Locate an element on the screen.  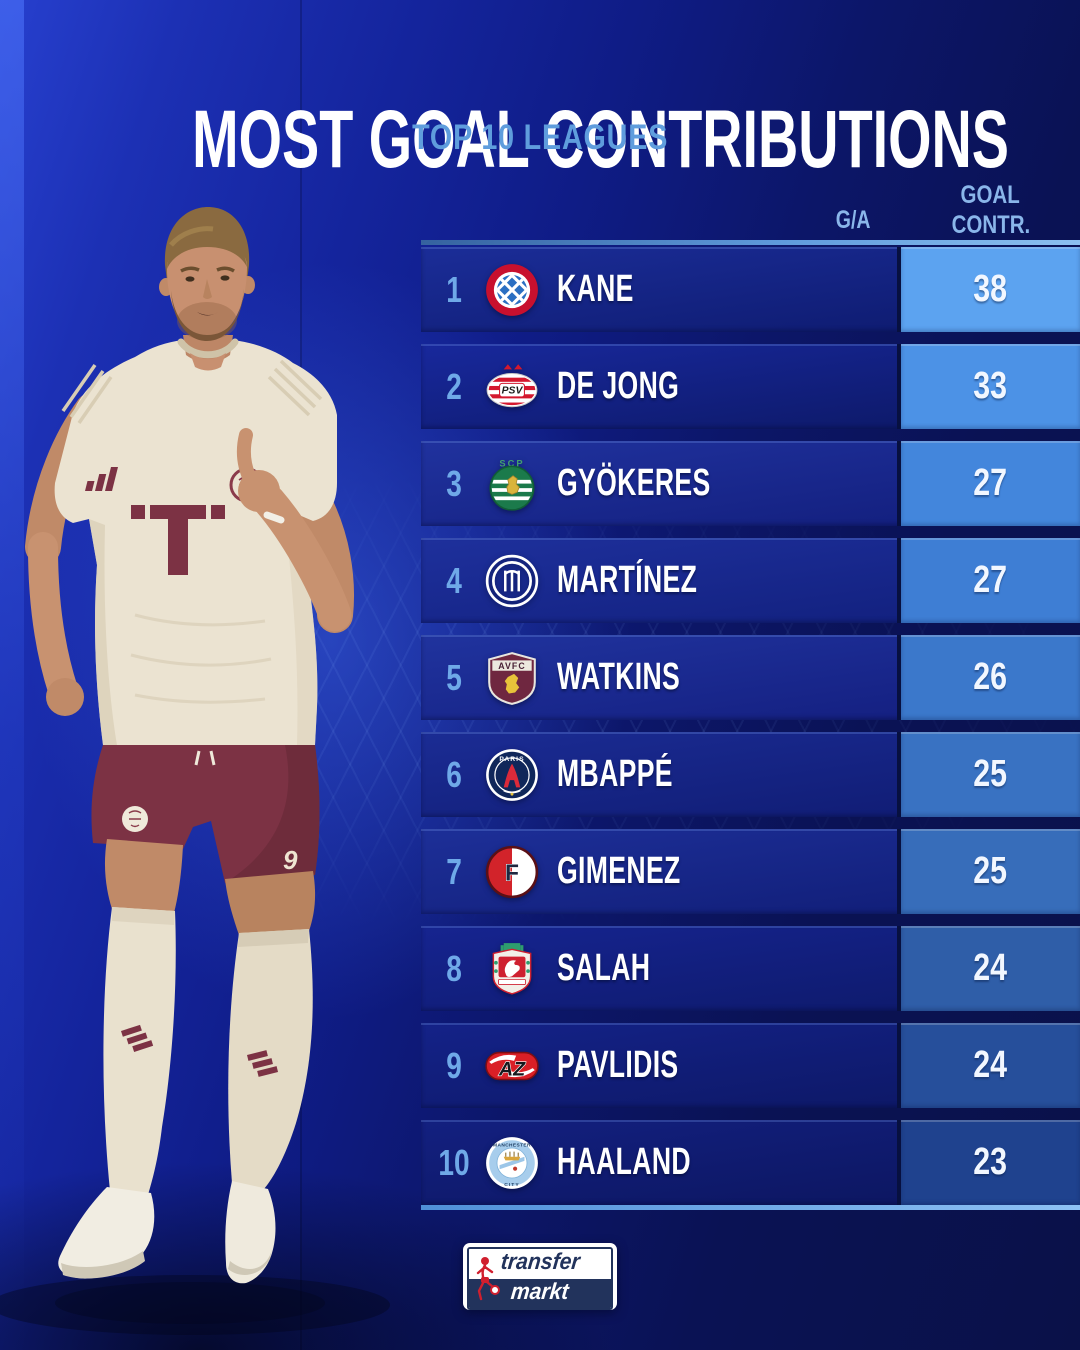
svg-text: MANCHESTER is located at coordinates (512, 1145).